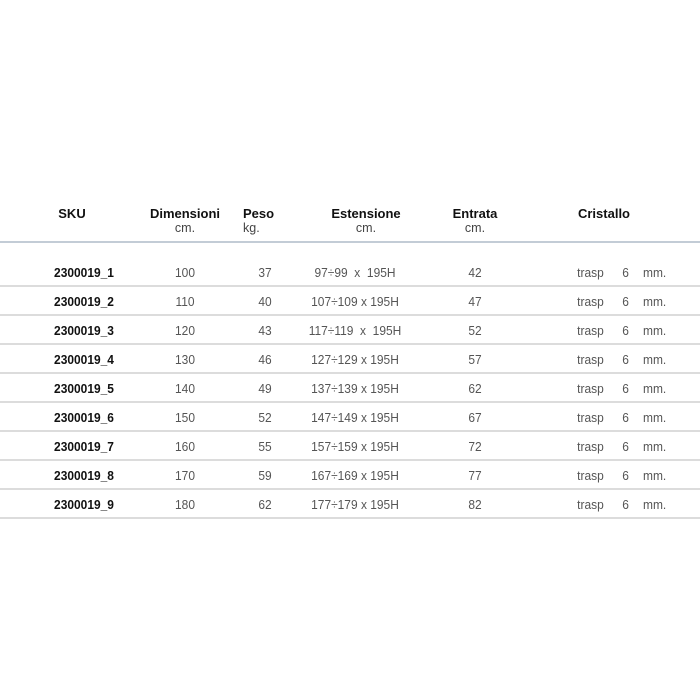  I want to click on cell-est: 127÷129 x 195H, so click(355, 359).